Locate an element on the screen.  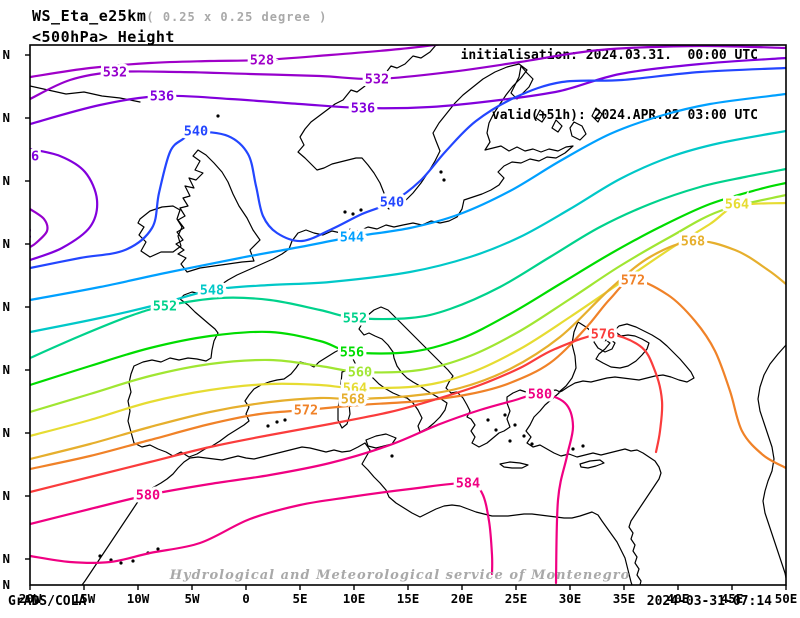
coastline-ireland is located at coordinates (160, 231).